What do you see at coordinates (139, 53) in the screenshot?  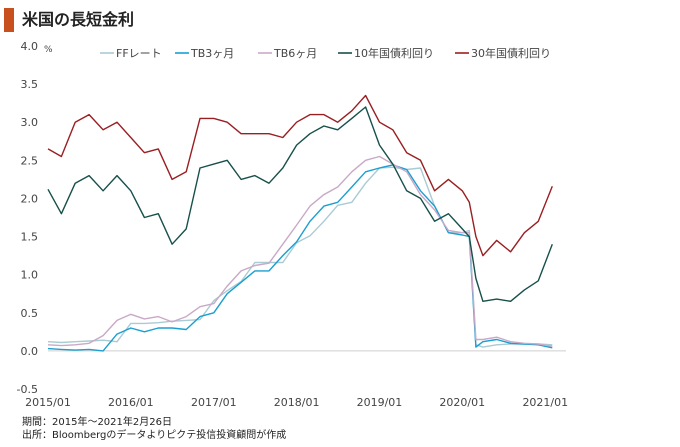 I see `legend-label: FFレート` at bounding box center [139, 53].